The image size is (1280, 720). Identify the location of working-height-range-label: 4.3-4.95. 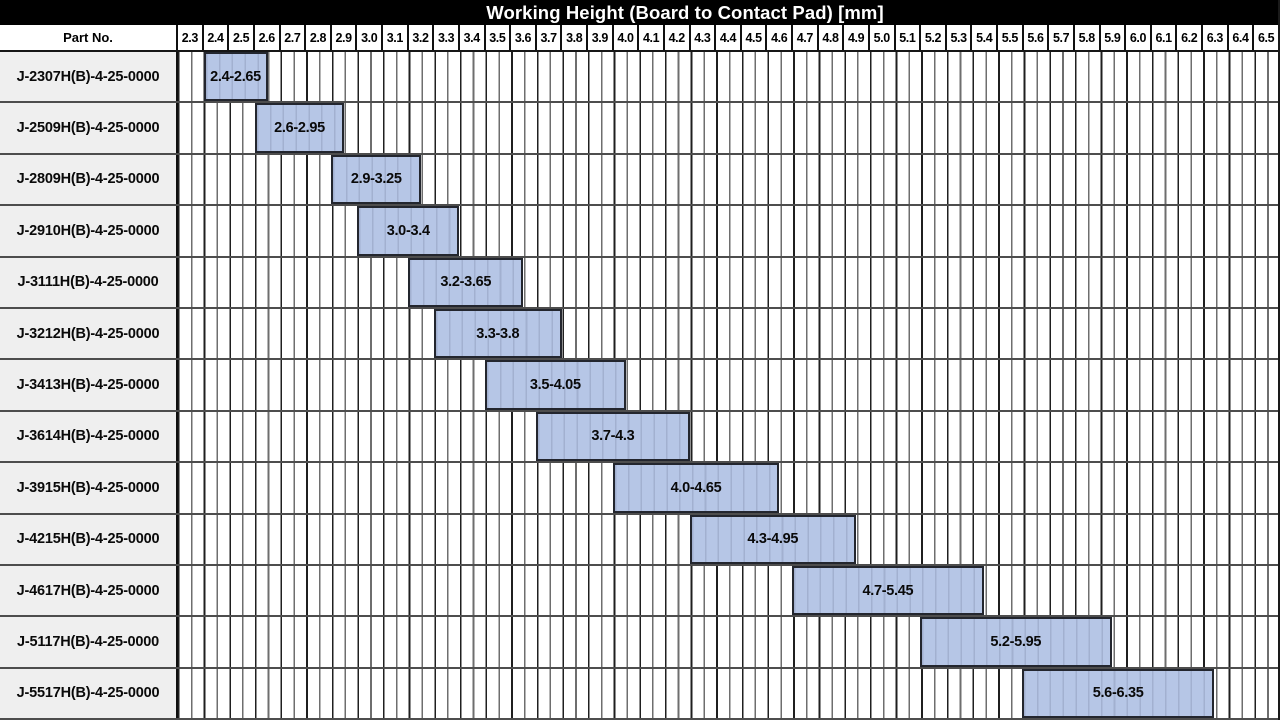
(773, 539).